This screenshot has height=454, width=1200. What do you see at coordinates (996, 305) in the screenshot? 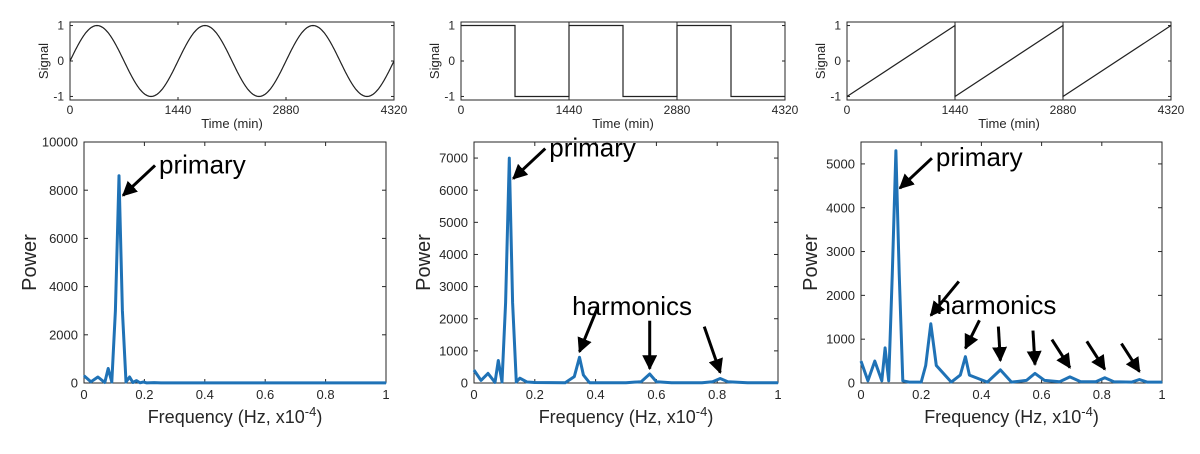
I see `annotation-label: harmonics` at bounding box center [996, 305].